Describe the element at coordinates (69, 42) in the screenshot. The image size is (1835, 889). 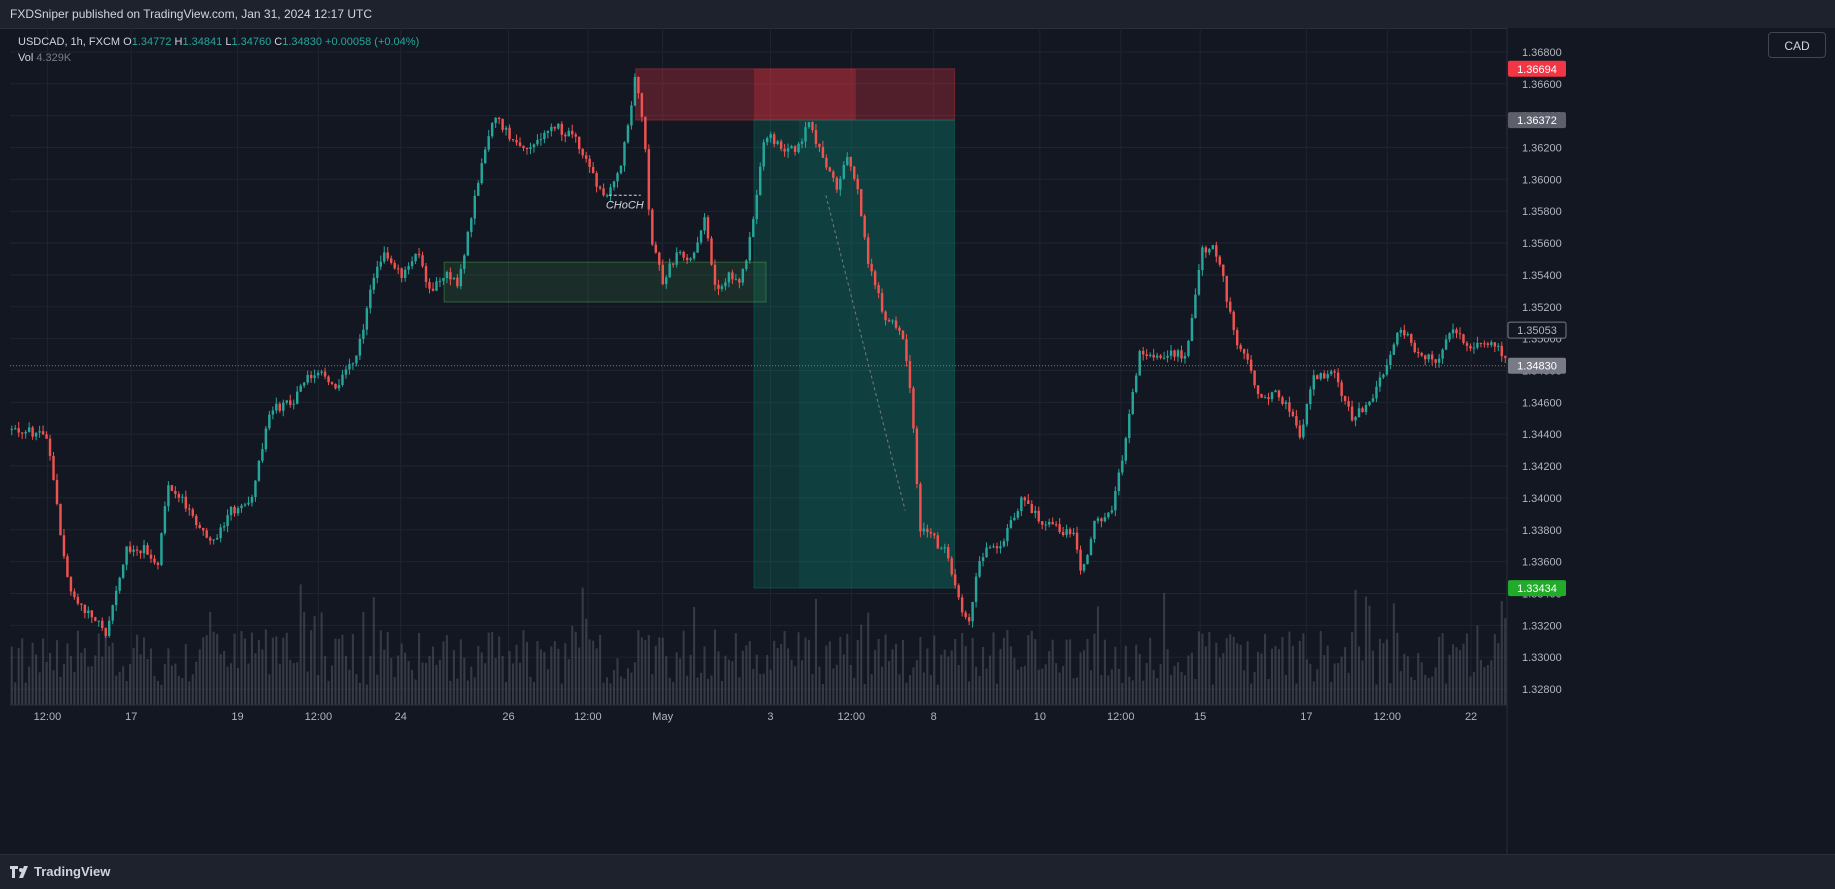
I see `symbol-label: USDCAD, 1h, FXCM` at that location.